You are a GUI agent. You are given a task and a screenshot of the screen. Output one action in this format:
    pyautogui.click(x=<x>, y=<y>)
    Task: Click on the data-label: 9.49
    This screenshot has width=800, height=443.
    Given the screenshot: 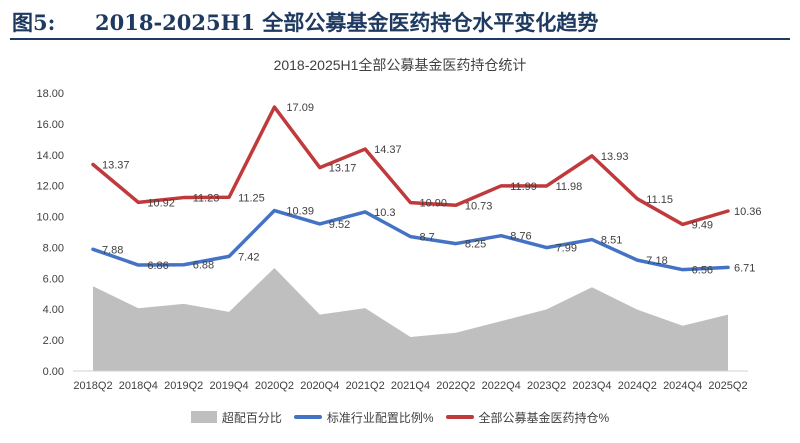 What is the action you would take?
    pyautogui.click(x=702, y=225)
    